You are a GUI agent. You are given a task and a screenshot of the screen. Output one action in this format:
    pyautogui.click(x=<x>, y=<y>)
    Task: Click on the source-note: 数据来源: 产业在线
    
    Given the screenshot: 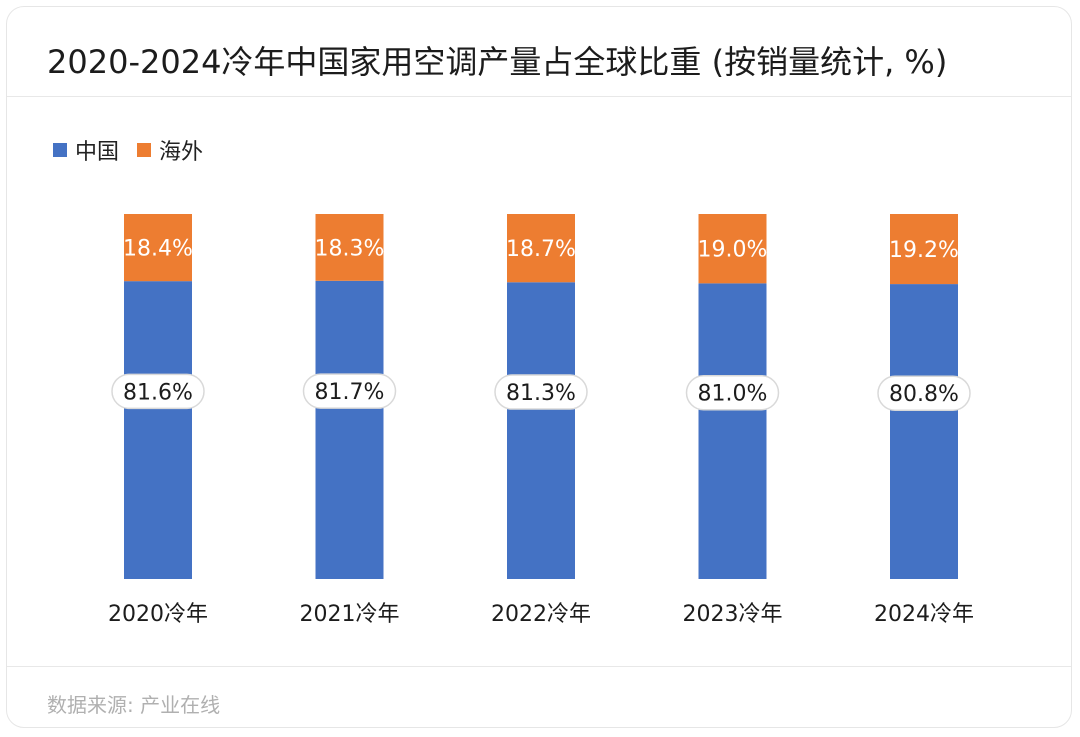 What is the action you would take?
    pyautogui.click(x=134, y=705)
    